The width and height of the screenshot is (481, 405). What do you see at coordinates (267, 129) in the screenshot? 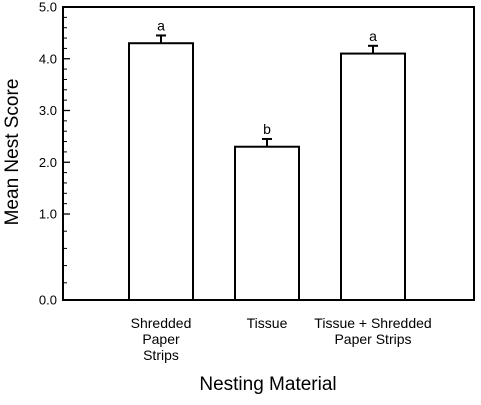
I see `significance-letter: b` at bounding box center [267, 129].